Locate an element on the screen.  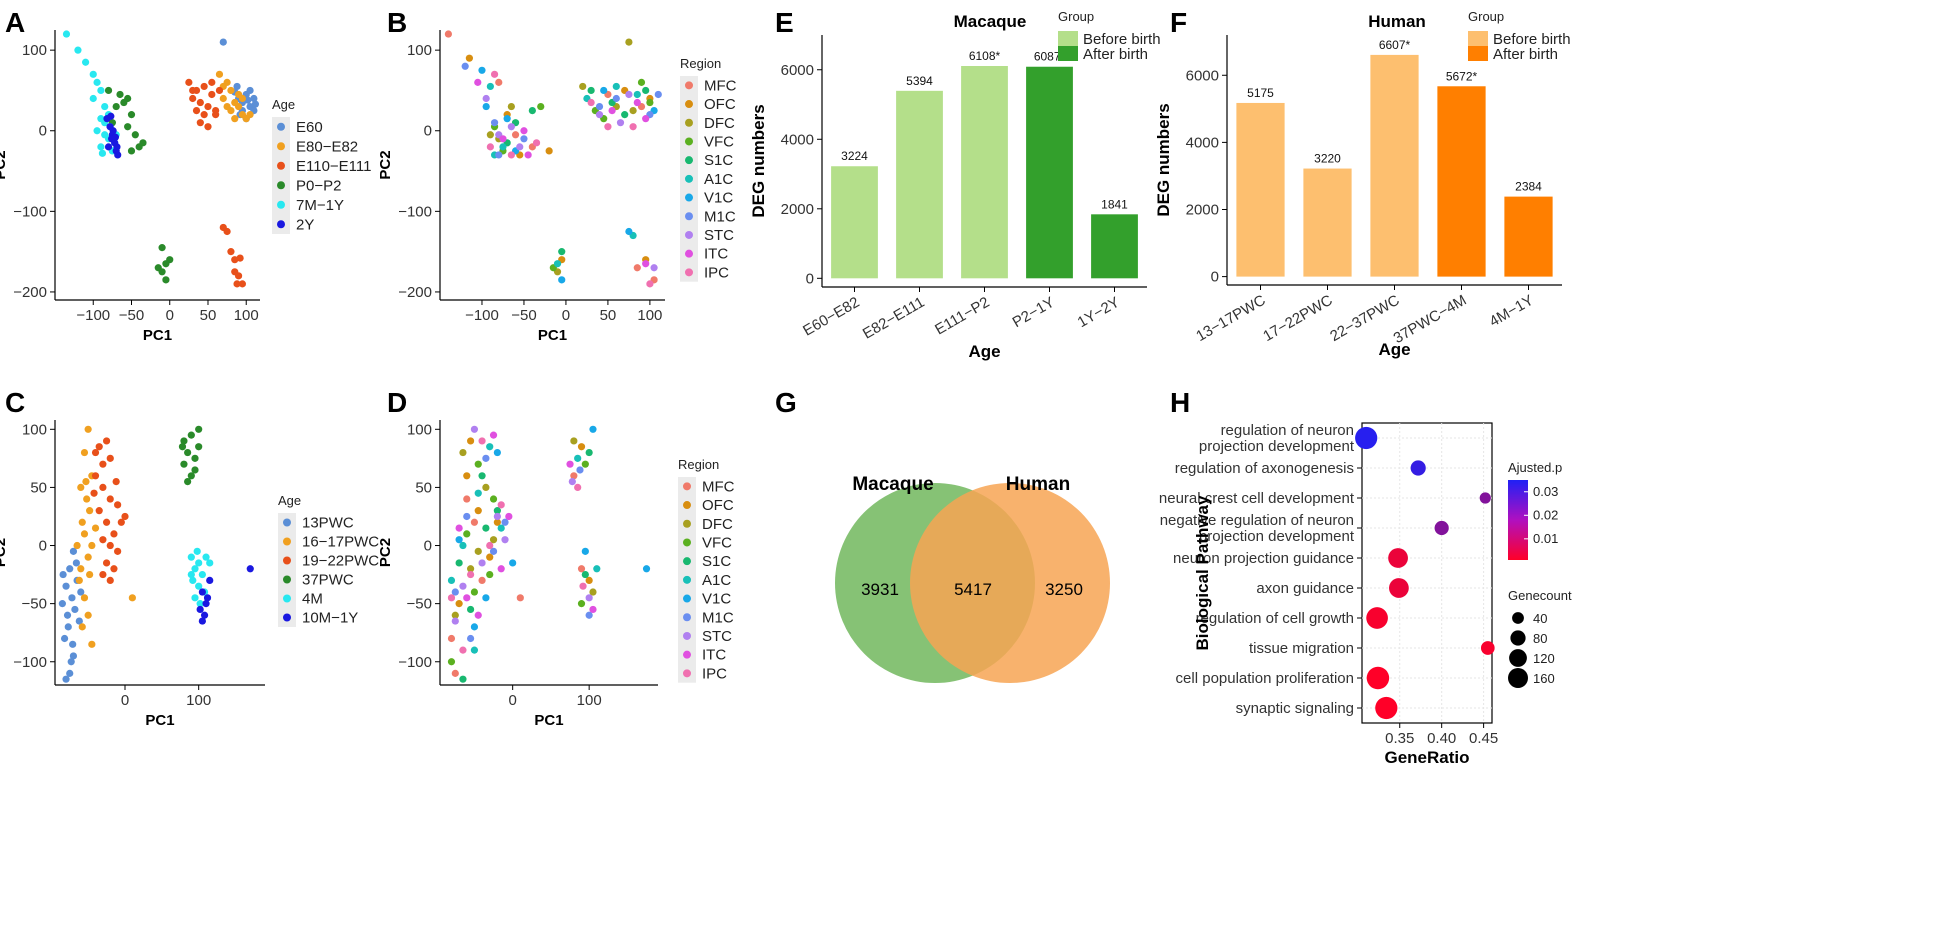
x-tick-label: 17−22PWC is located at coordinates (1297, 318).